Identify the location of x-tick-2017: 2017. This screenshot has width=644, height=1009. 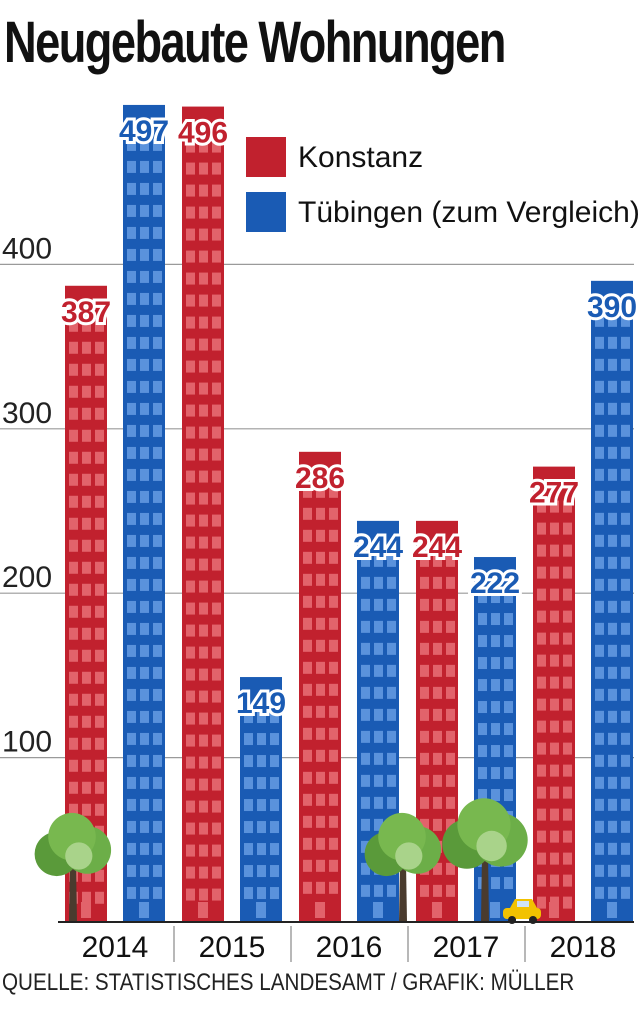
(466, 947).